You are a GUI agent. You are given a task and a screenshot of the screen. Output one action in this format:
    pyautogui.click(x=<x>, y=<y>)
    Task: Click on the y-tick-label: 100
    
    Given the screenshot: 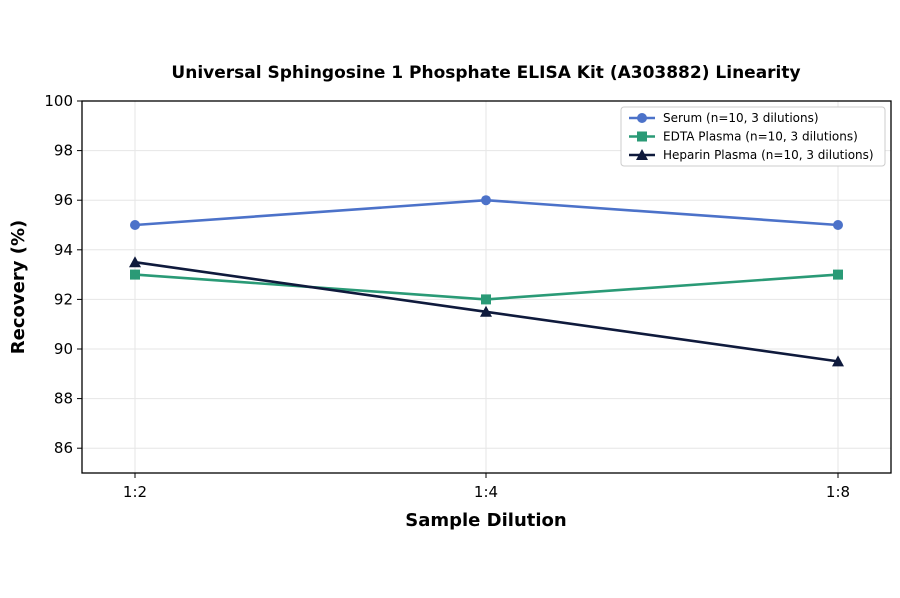 What is the action you would take?
    pyautogui.click(x=58, y=101)
    